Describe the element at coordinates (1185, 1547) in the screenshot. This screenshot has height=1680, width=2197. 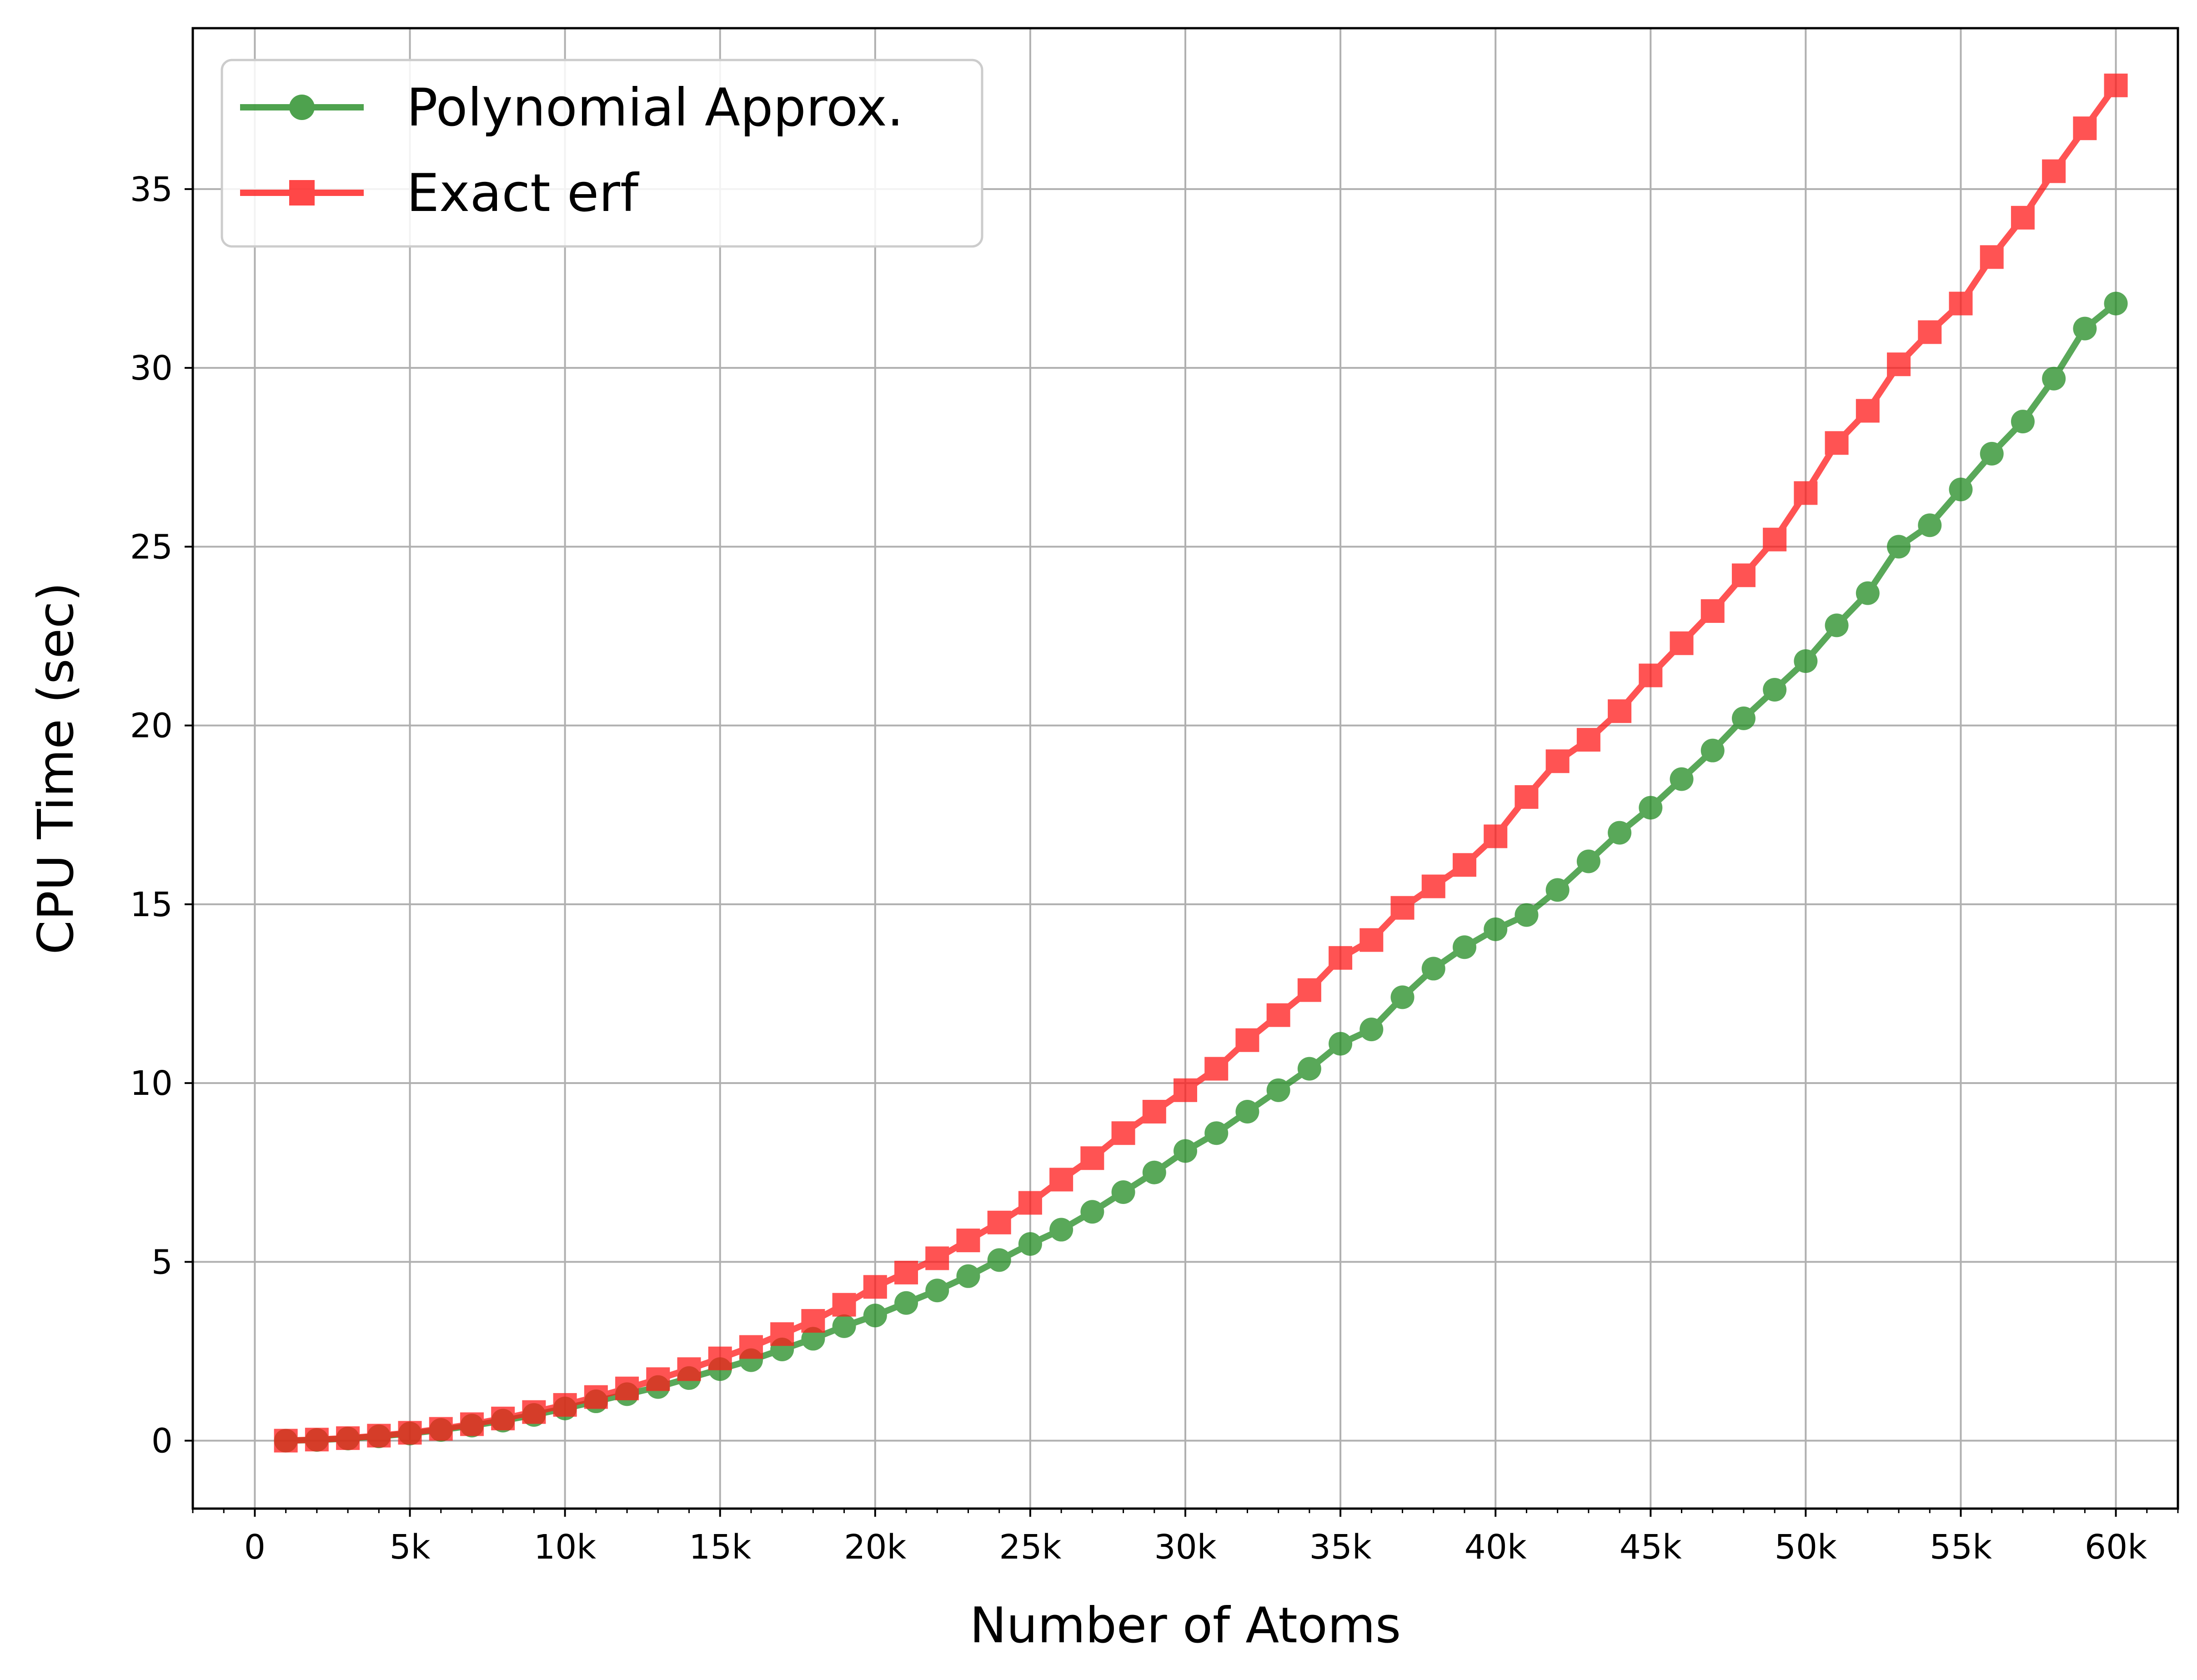
I see `x-tick-label: 30k` at that location.